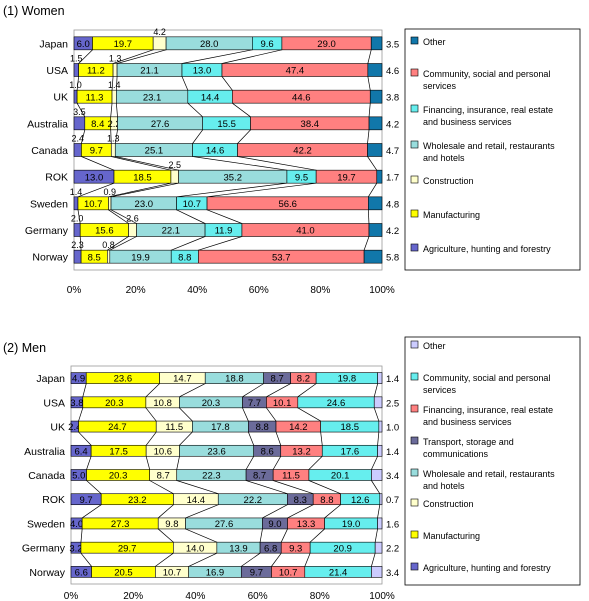 The width and height of the screenshot is (589, 601). I want to click on women-bar-canada-other, so click(375, 150).